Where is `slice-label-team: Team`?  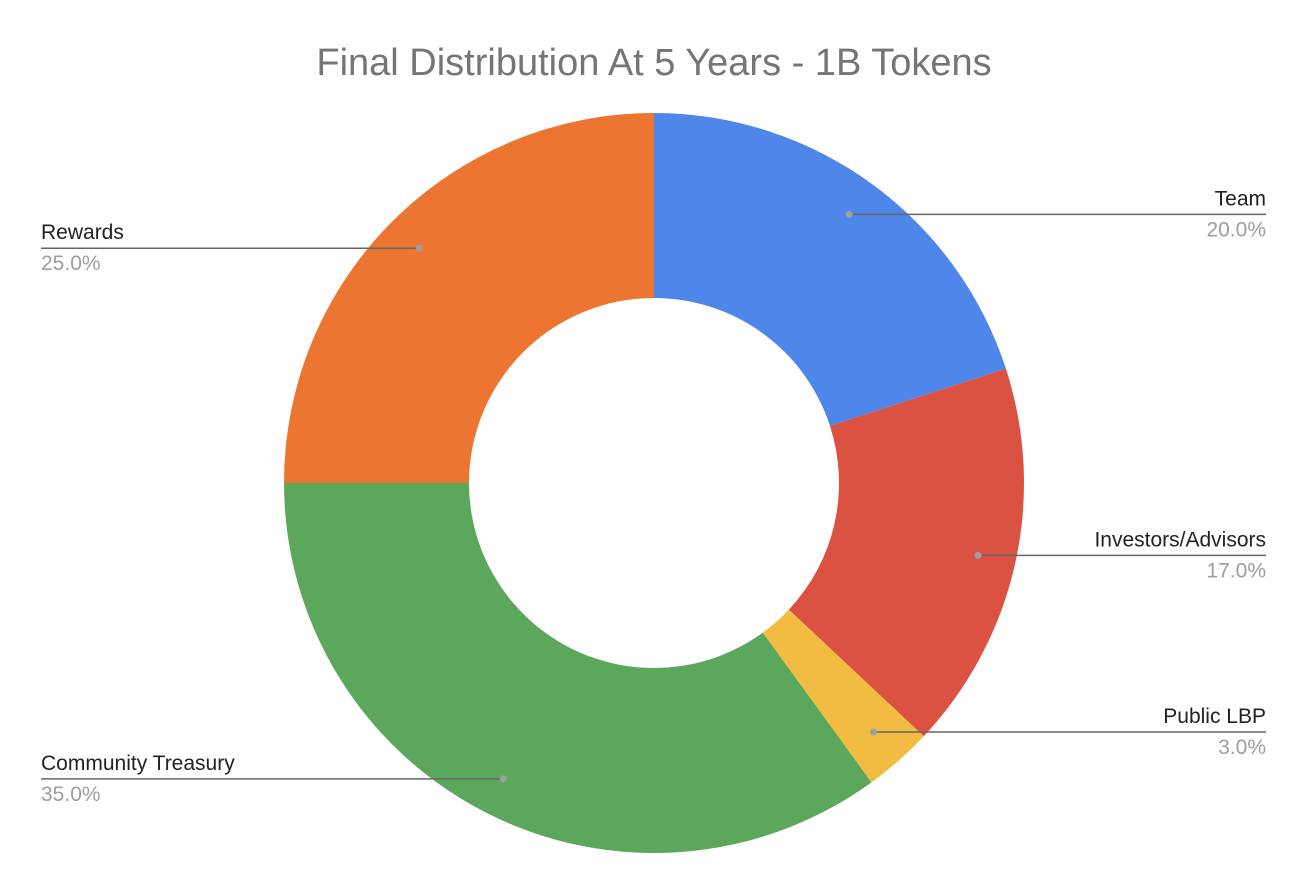
slice-label-team: Team is located at coordinates (1240, 198).